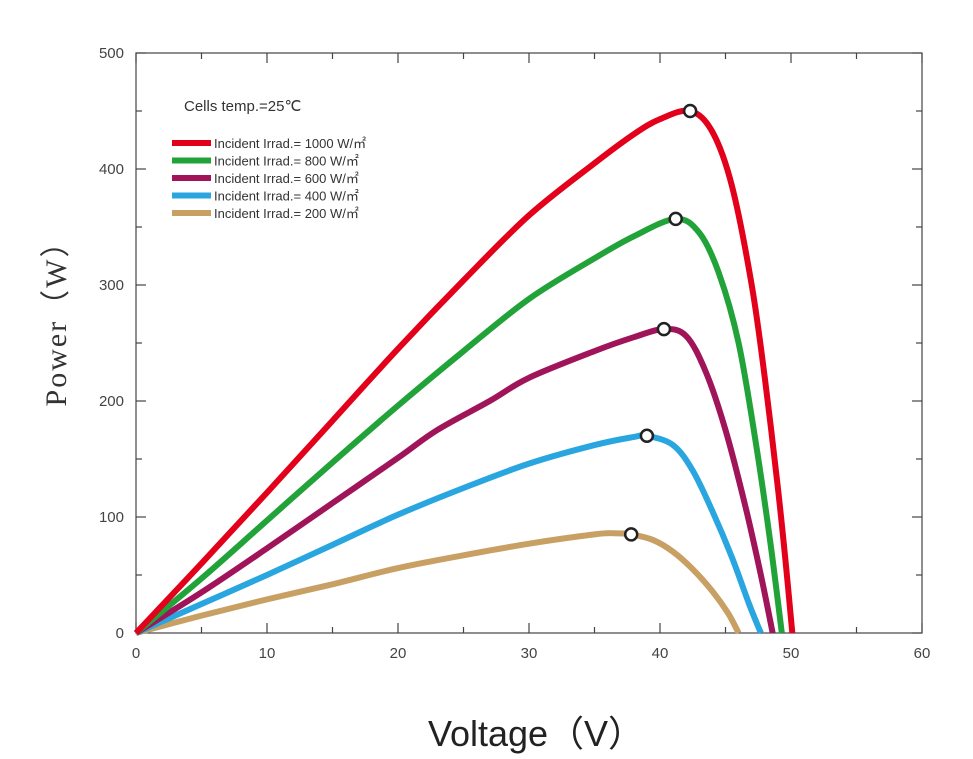 The width and height of the screenshot is (973, 759). I want to click on x-tick-label: 20, so click(398, 653).